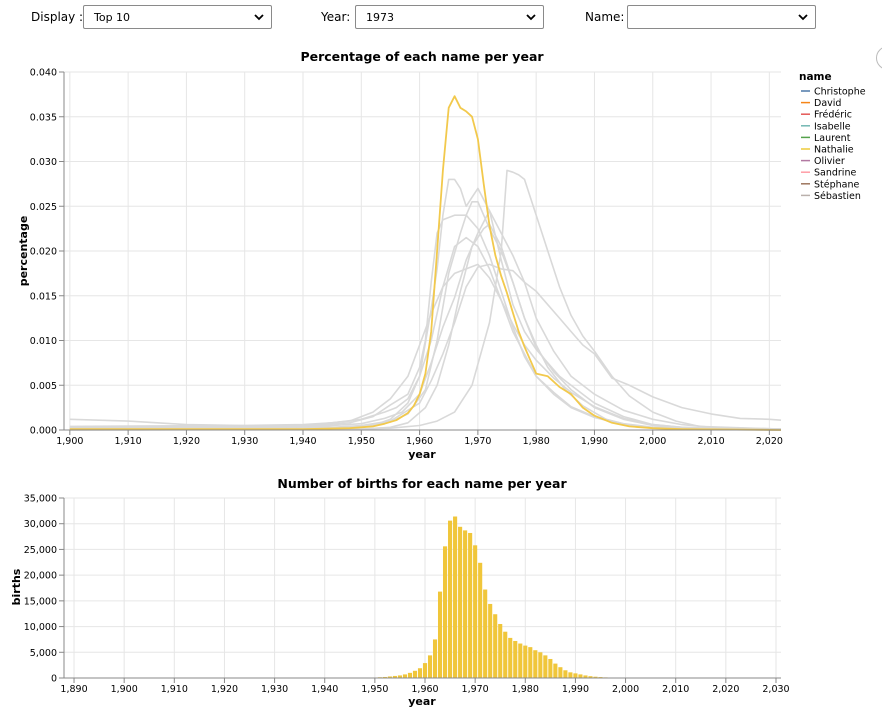  Describe the element at coordinates (389, 677) in the screenshot. I see `bar-1953` at that location.